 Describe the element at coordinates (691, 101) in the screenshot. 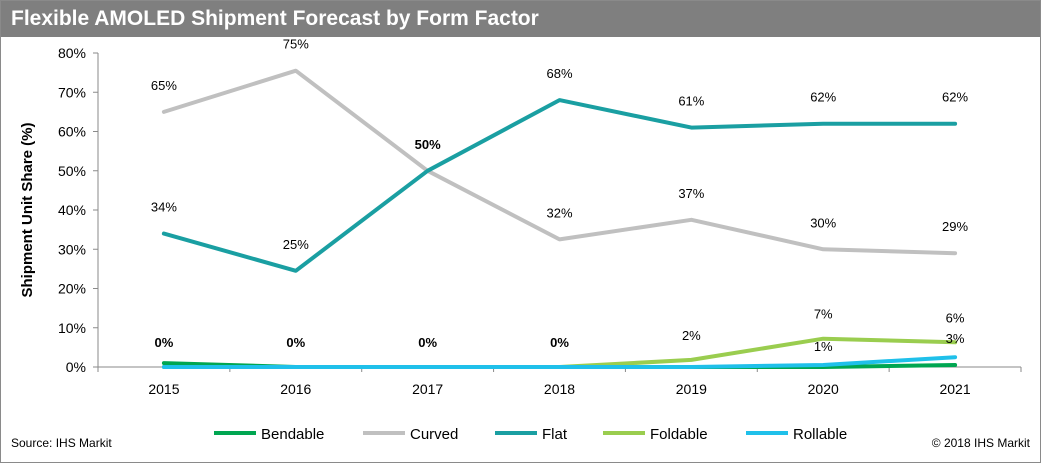

I see `data-label-flat: 61%` at that location.